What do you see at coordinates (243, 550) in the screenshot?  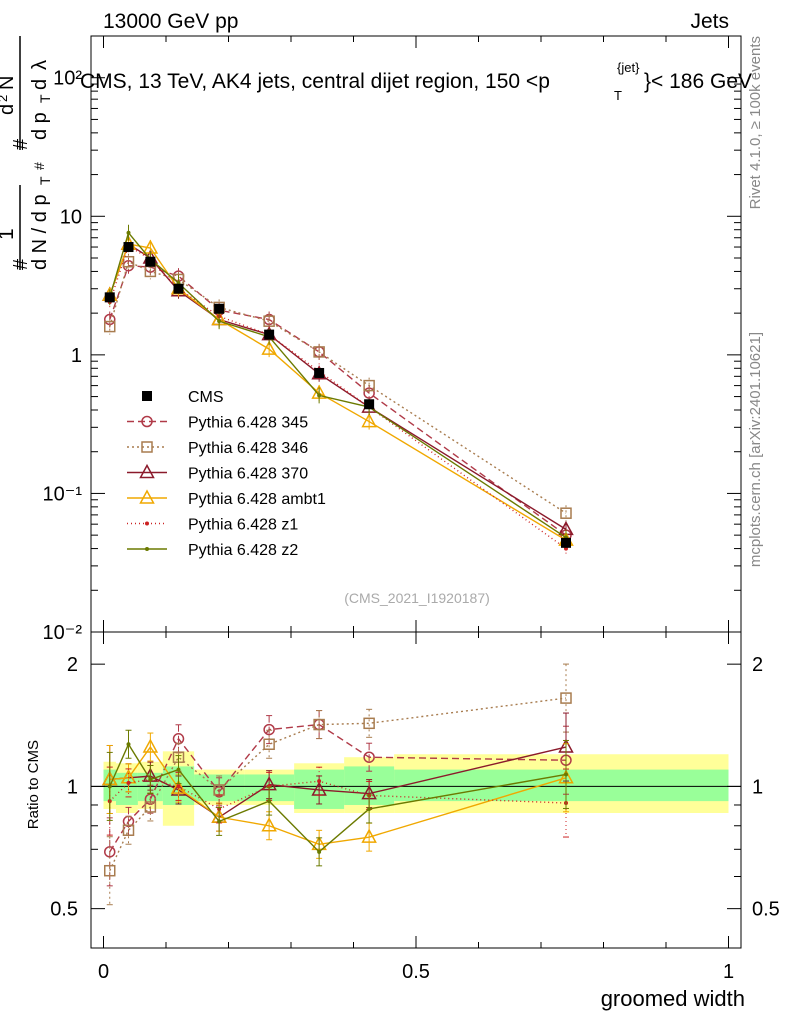 I see `legend-label: Pythia 6.428 z2` at bounding box center [243, 550].